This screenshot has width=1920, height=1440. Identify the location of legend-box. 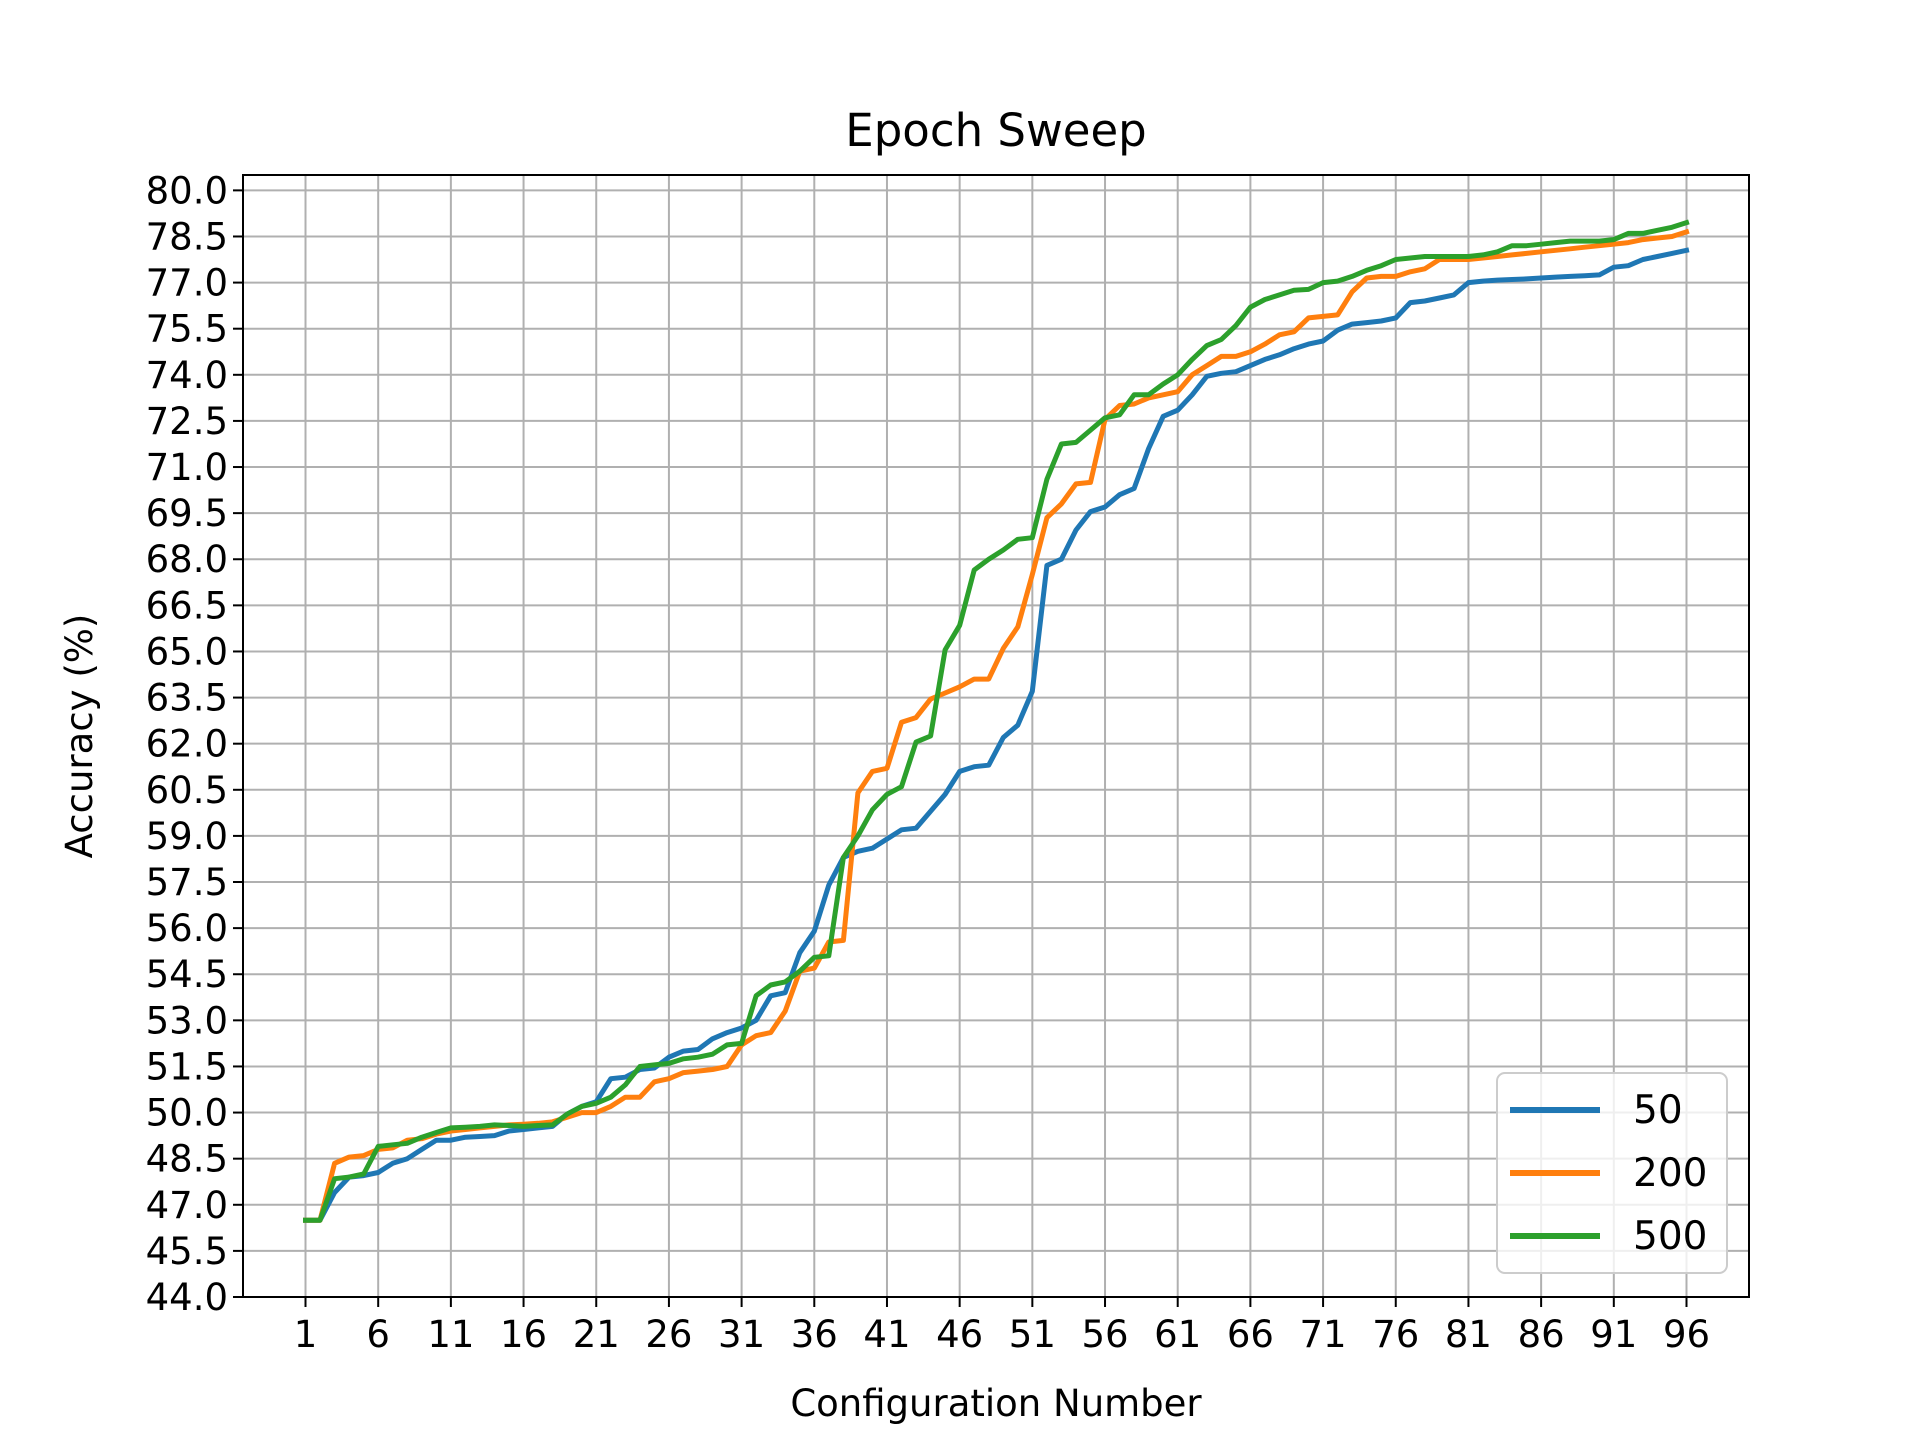
(1612, 1173).